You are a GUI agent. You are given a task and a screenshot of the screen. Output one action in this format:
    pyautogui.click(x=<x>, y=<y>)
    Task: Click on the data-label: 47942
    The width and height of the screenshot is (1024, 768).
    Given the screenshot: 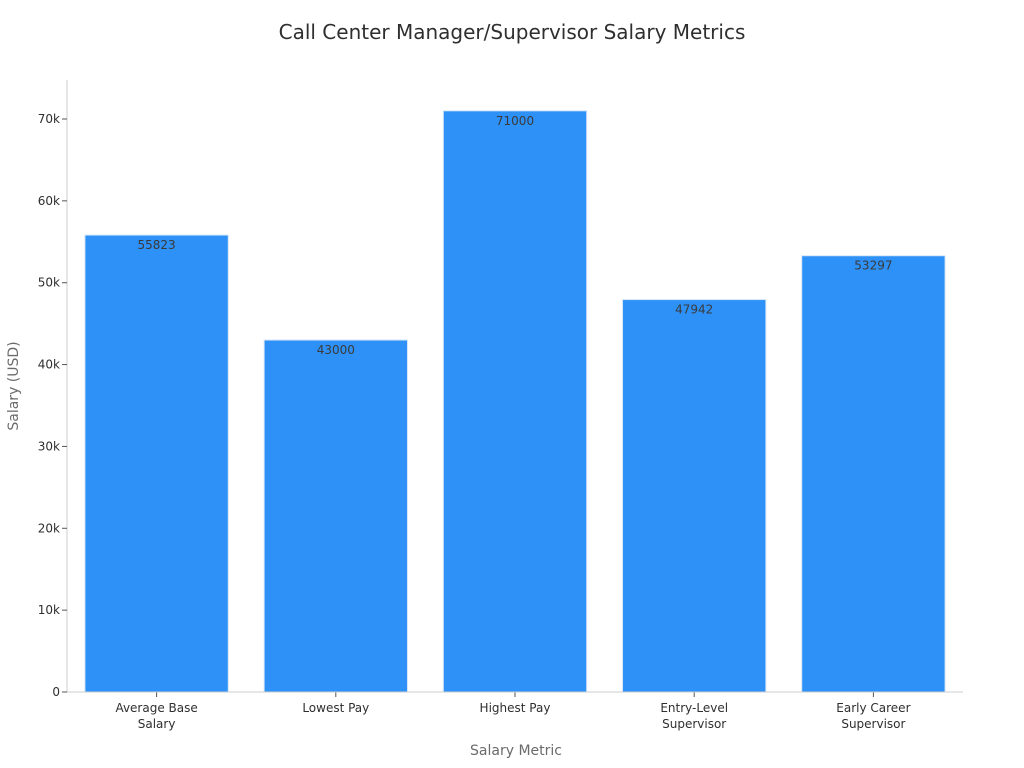 What is the action you would take?
    pyautogui.click(x=694, y=310)
    